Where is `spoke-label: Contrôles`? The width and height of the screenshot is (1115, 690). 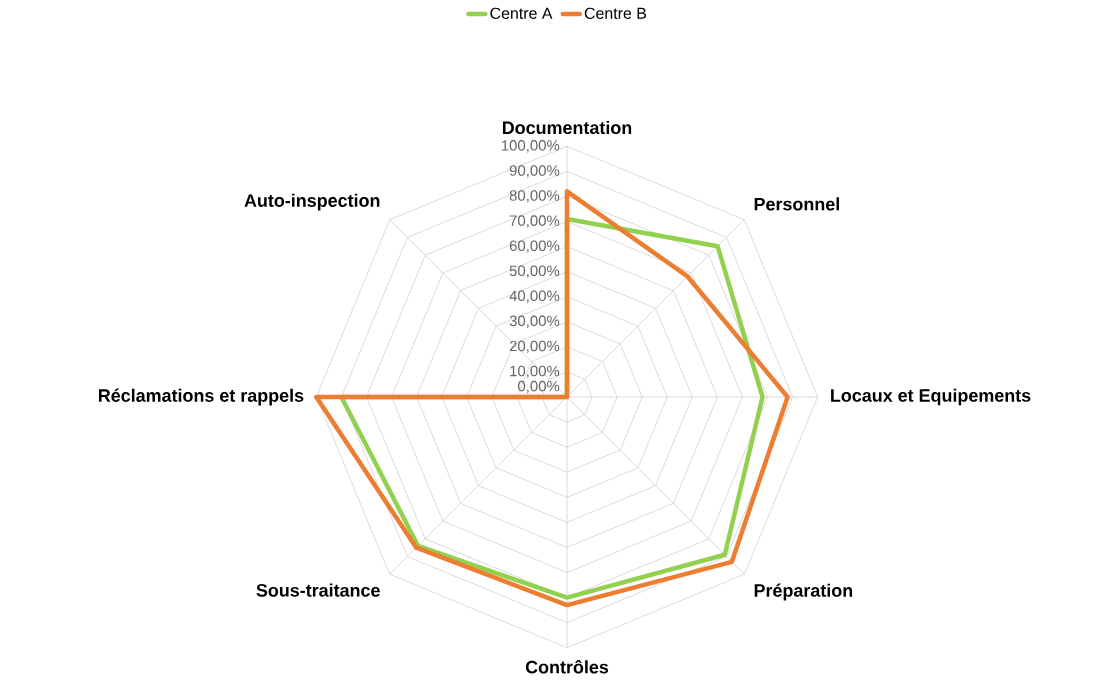 spoke-label: Contrôles is located at coordinates (567, 666).